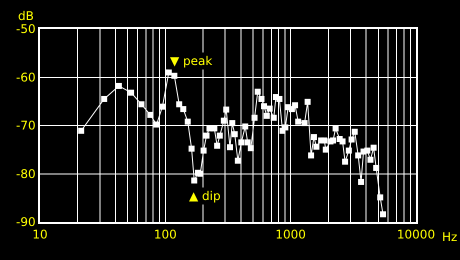 The width and height of the screenshot is (460, 260). I want to click on y-tick-label: -90, so click(26, 222).